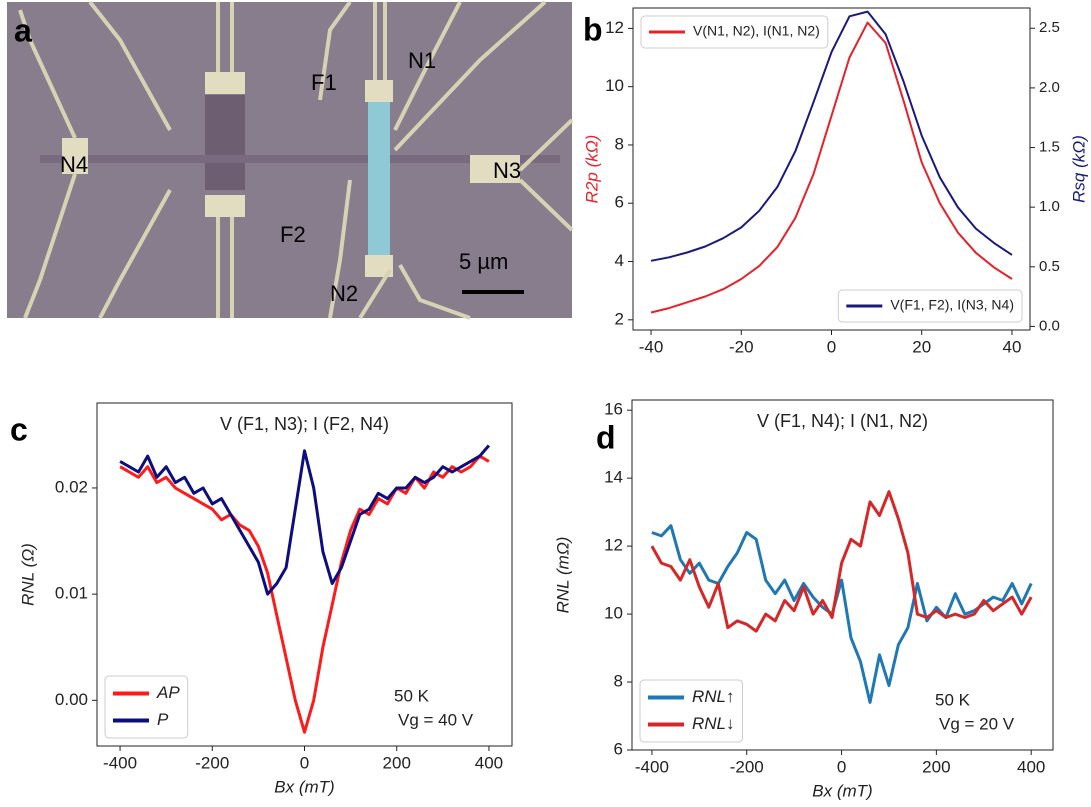  I want to click on legend: RNL↑ RNL↓, so click(691, 711).